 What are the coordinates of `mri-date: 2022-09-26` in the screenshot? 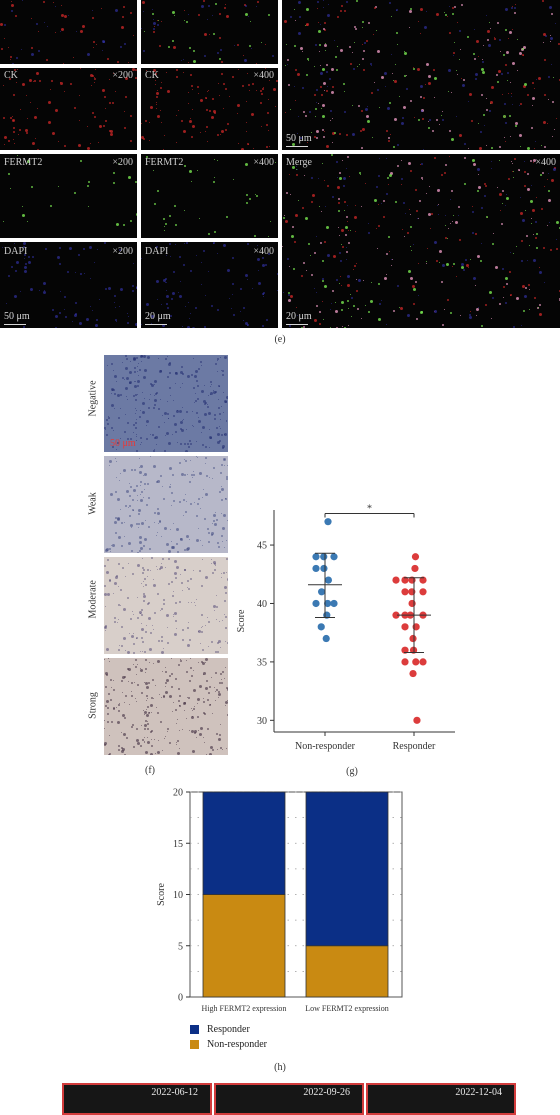 It's located at (326, 1092).